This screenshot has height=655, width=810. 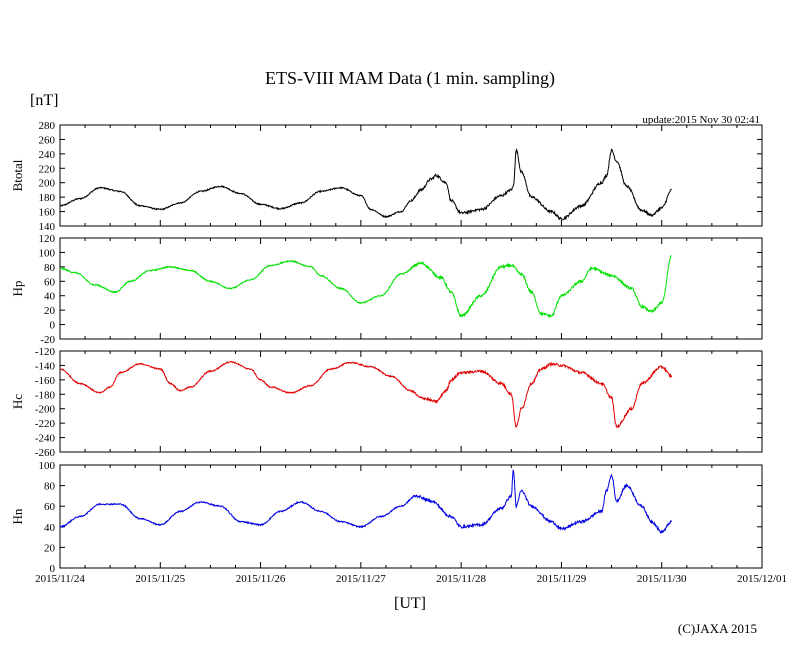 I want to click on x-tick-label: 2015/11/29, so click(x=562, y=579).